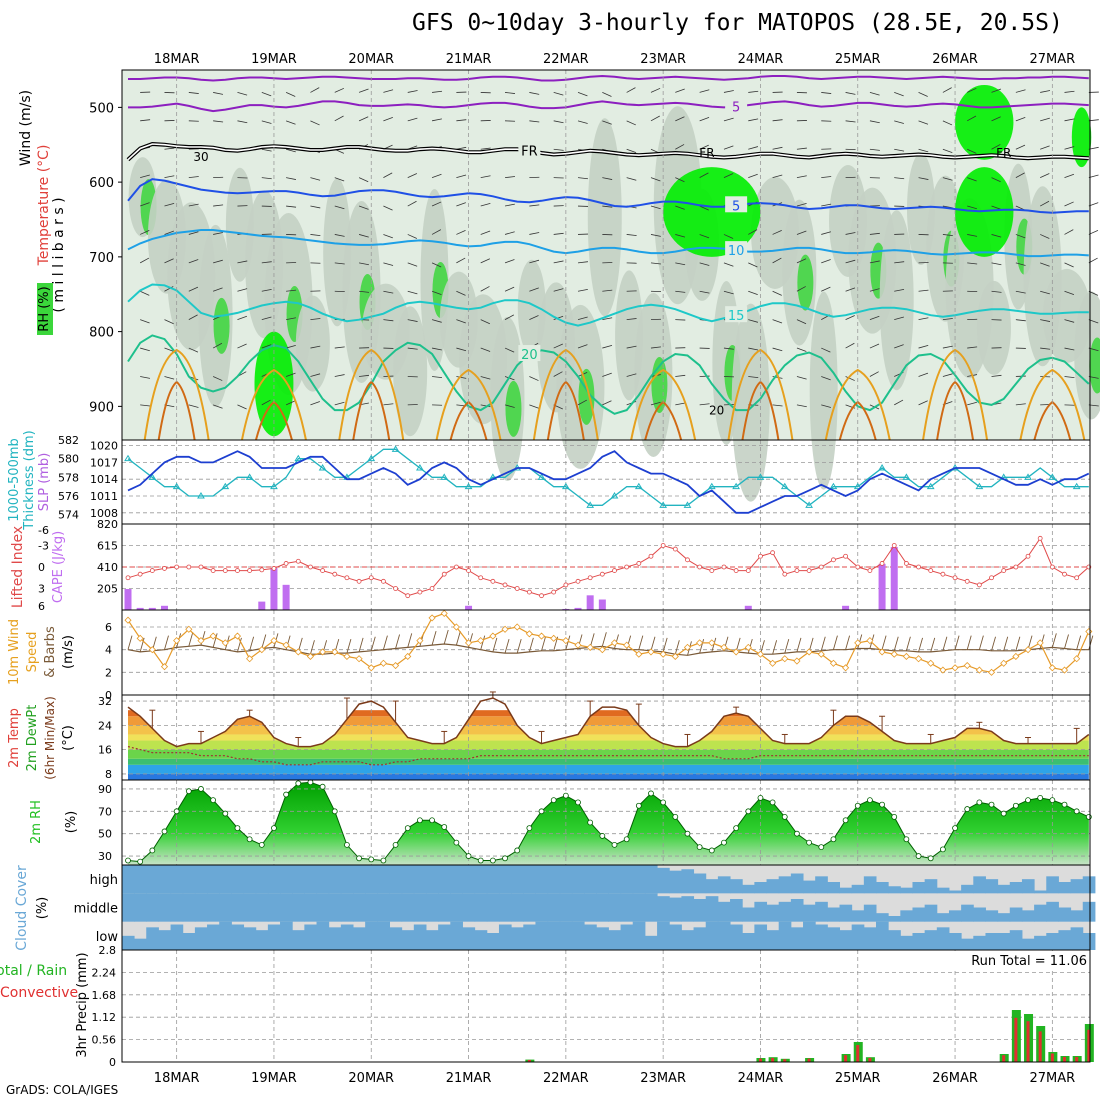 Image resolution: width=1100 pixels, height=1100 pixels. What do you see at coordinates (1053, 1078) in the screenshot?
I see `x-tick-label-bottom: 27MAR` at bounding box center [1053, 1078].